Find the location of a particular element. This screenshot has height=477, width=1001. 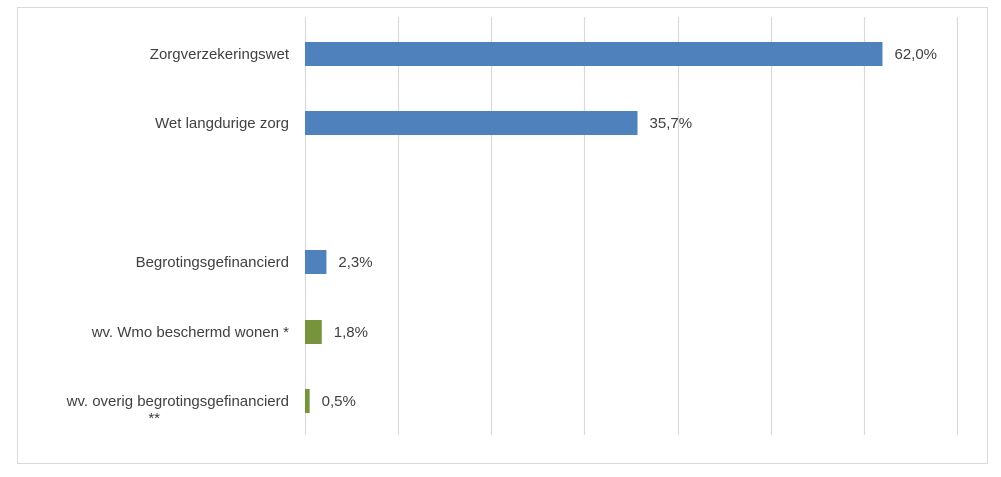

category-label: Zorgverzekeringswet is located at coordinates (220, 54).